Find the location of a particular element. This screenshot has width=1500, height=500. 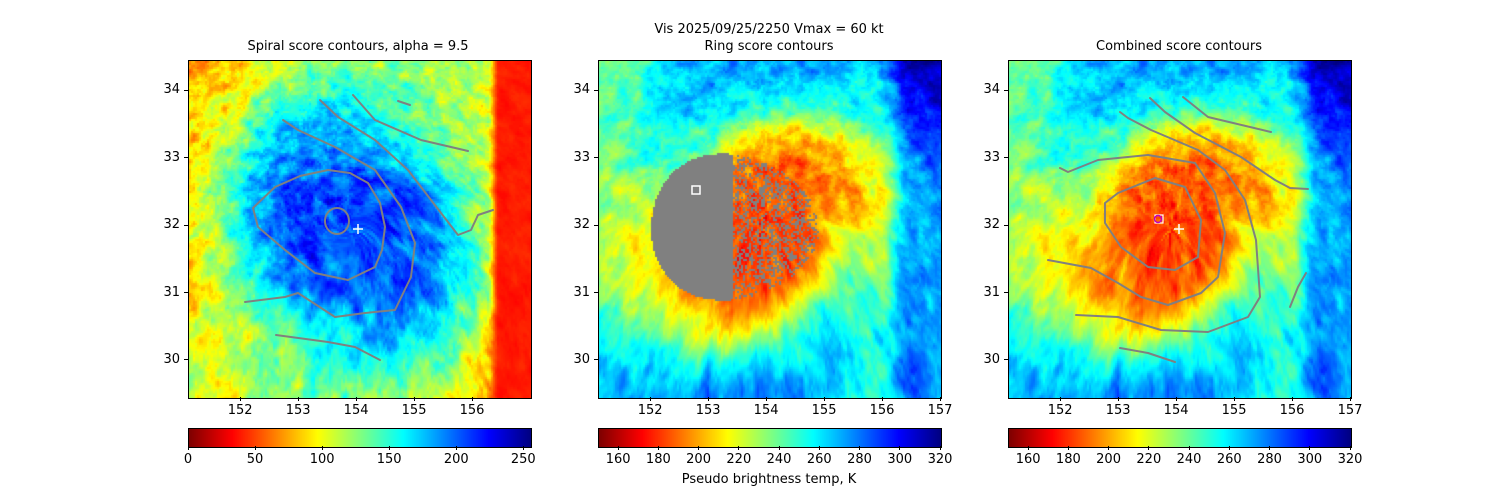

colorbar-tick-label: 220 is located at coordinates (739, 459).